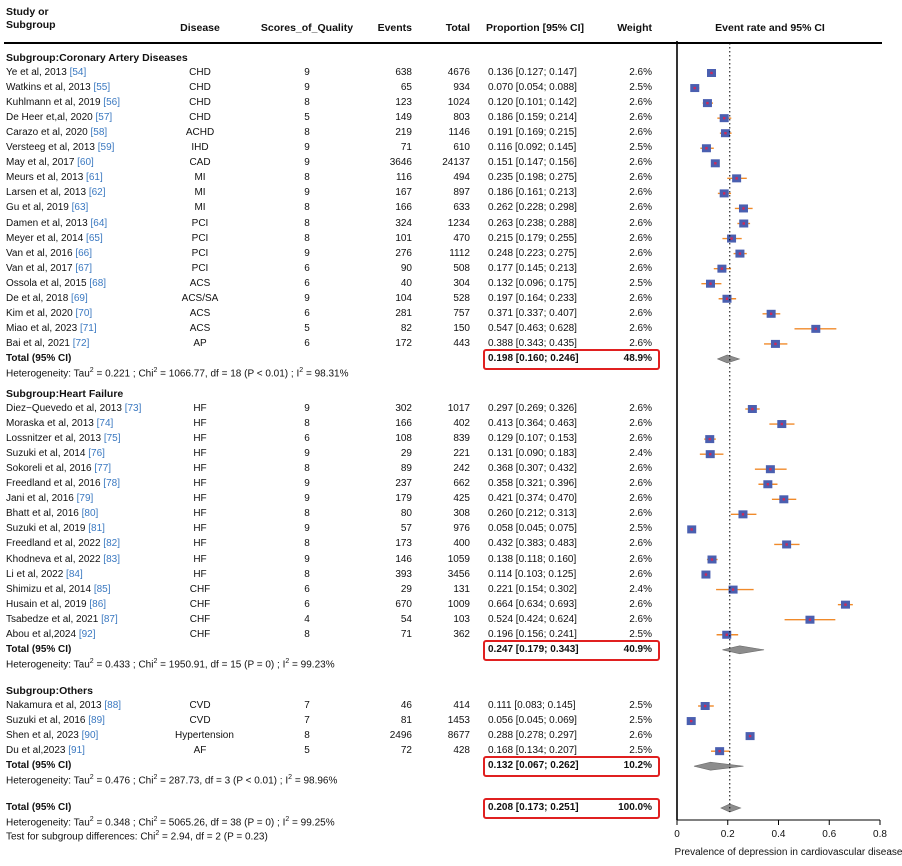 The image size is (902, 866). Describe the element at coordinates (307, 721) in the screenshot. I see `subgroup-3-study-row-quality: 7` at that location.